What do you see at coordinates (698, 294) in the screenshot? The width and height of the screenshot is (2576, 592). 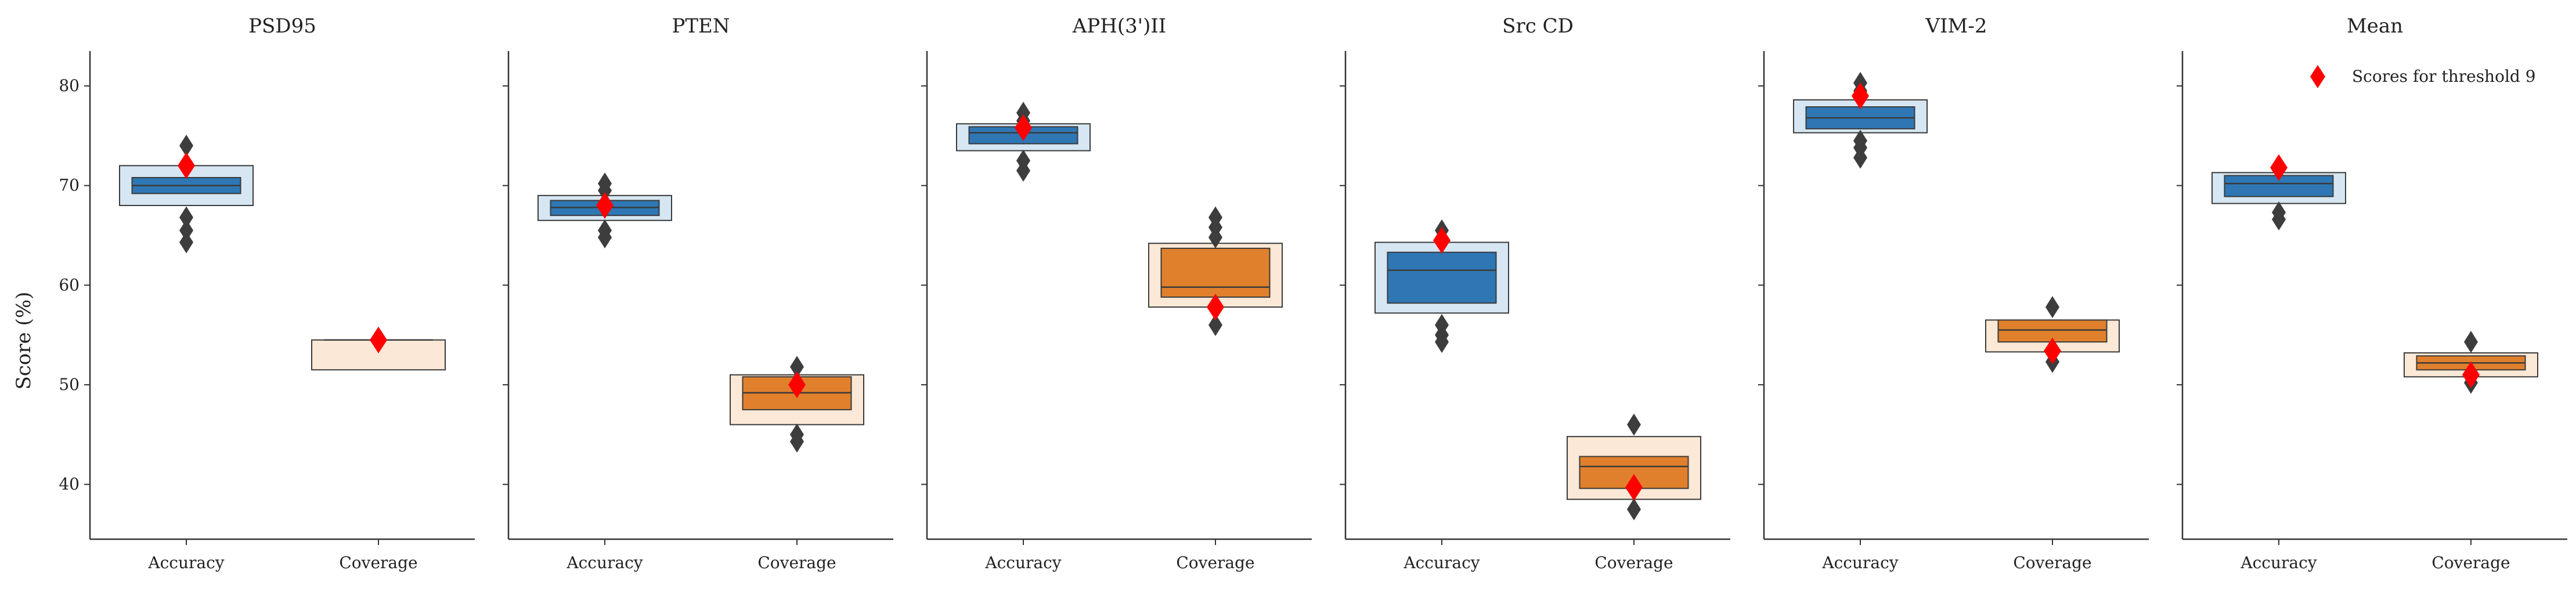 I see `panel-pten: PTEN Accuracy Coverage` at bounding box center [698, 294].